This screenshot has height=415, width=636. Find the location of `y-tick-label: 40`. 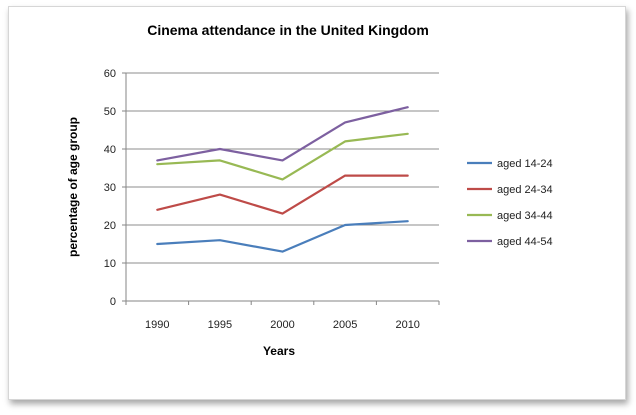

y-tick-label: 40 is located at coordinates (110, 150).